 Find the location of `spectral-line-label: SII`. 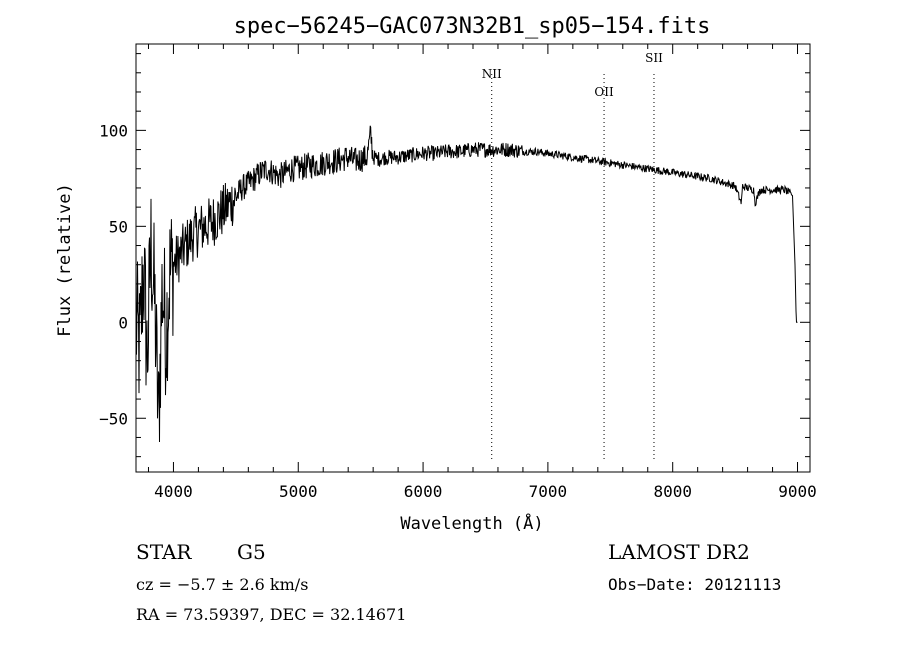

spectral-line-label: SII is located at coordinates (654, 58).